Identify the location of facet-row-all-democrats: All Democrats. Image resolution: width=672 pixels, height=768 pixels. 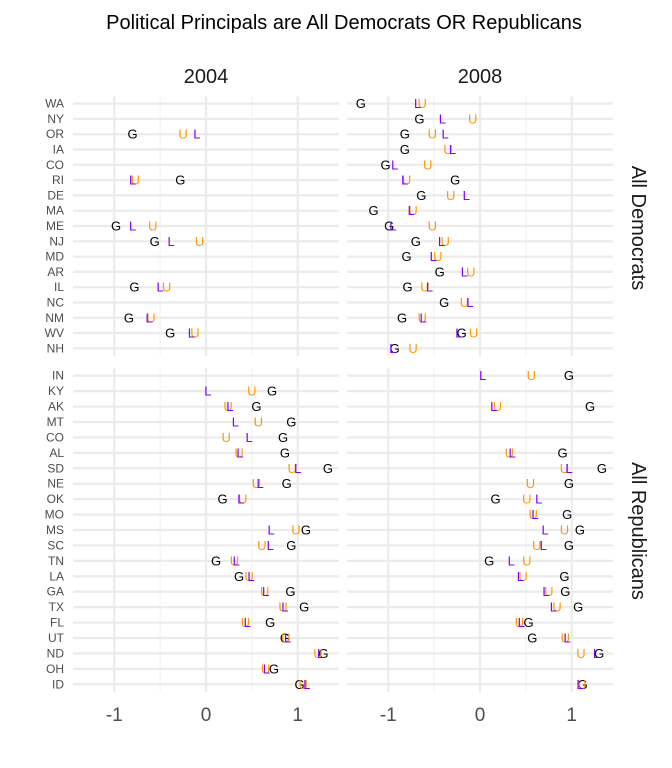
(638, 228).